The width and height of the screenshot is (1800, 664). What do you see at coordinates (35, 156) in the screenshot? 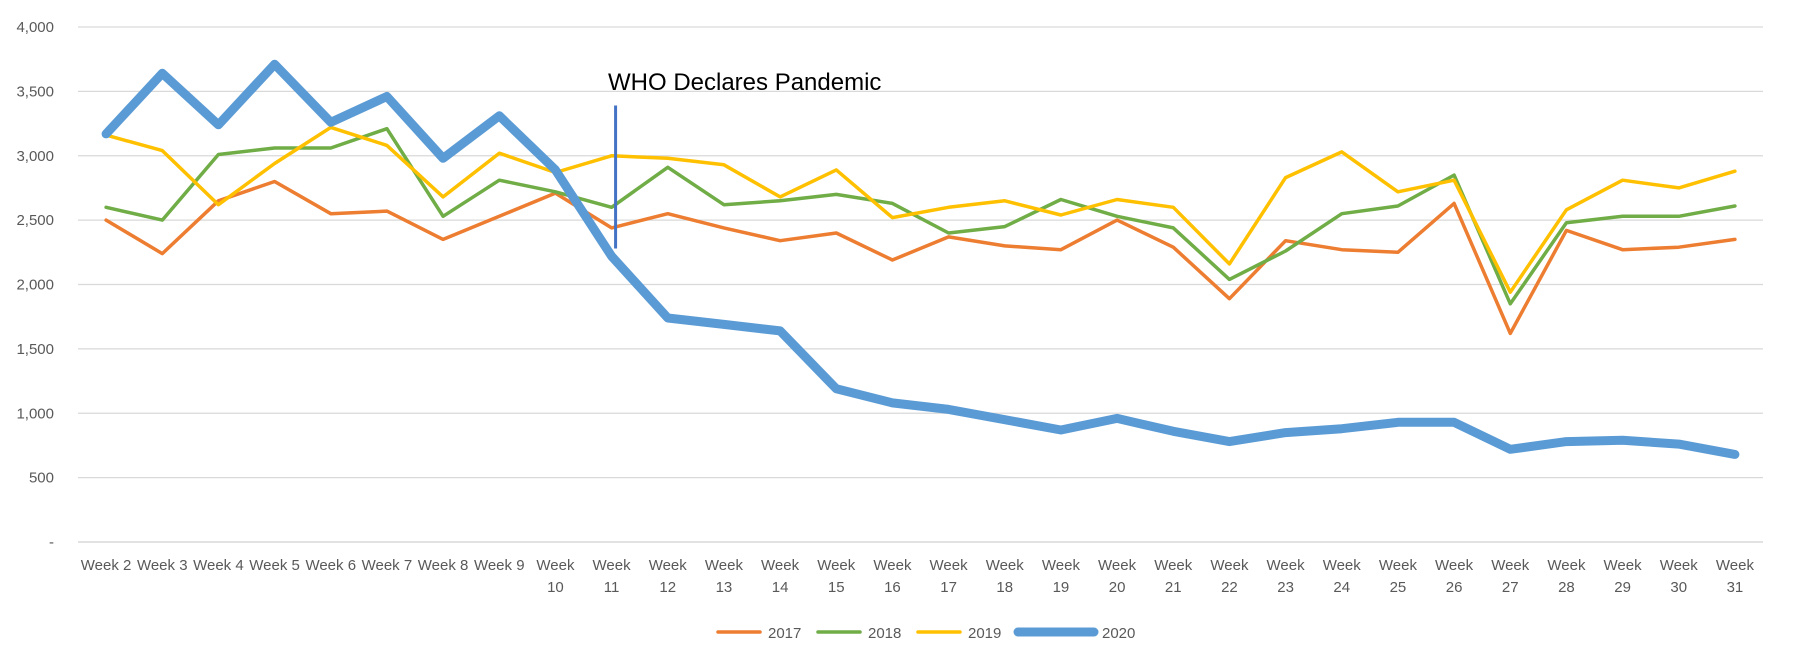
I see `y-tick-label: 3,000` at bounding box center [35, 156].